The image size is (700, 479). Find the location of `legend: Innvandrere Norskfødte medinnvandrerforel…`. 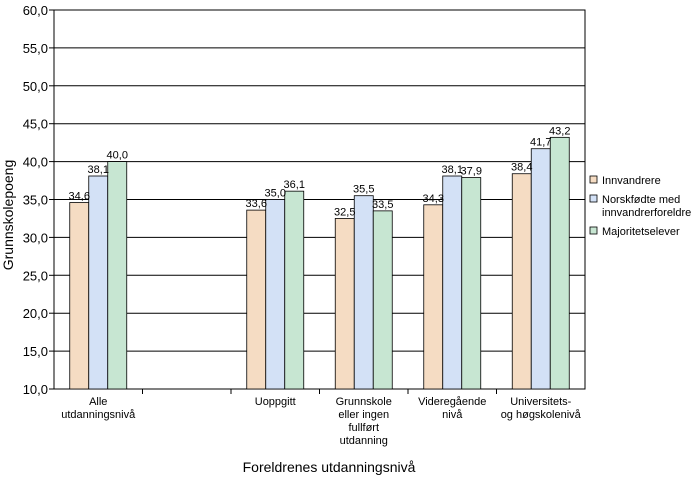

legend: Innvandrere Norskfødte medinnvandrerforel… is located at coordinates (640, 206).